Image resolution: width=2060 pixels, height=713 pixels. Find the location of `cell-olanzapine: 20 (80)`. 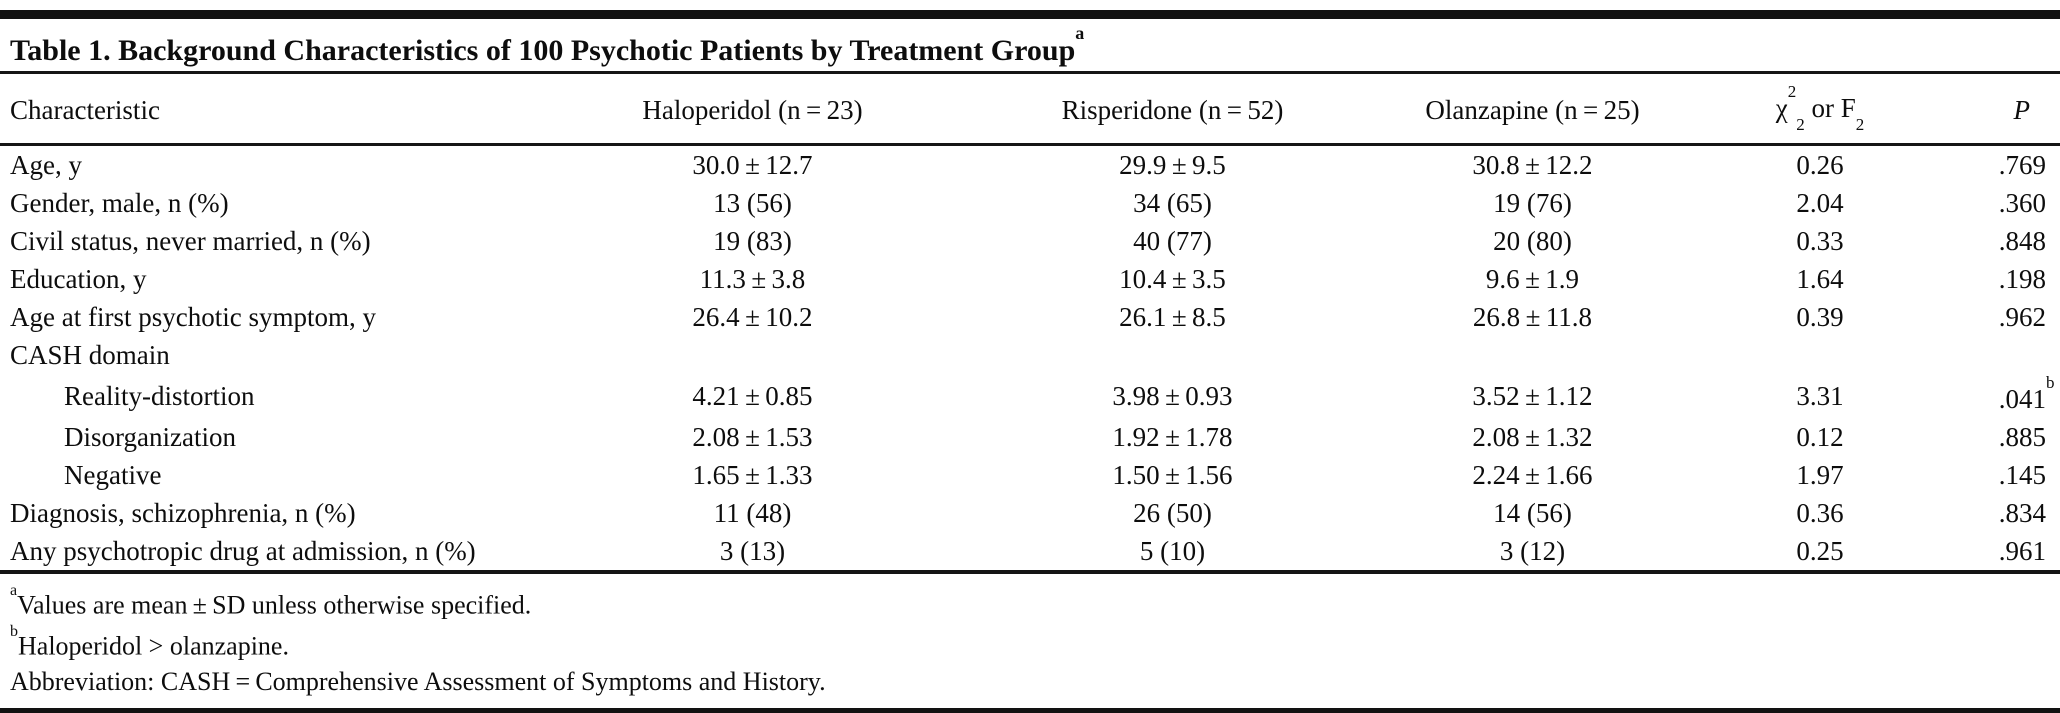

cell-olanzapine: 20 (80) is located at coordinates (1532, 241).